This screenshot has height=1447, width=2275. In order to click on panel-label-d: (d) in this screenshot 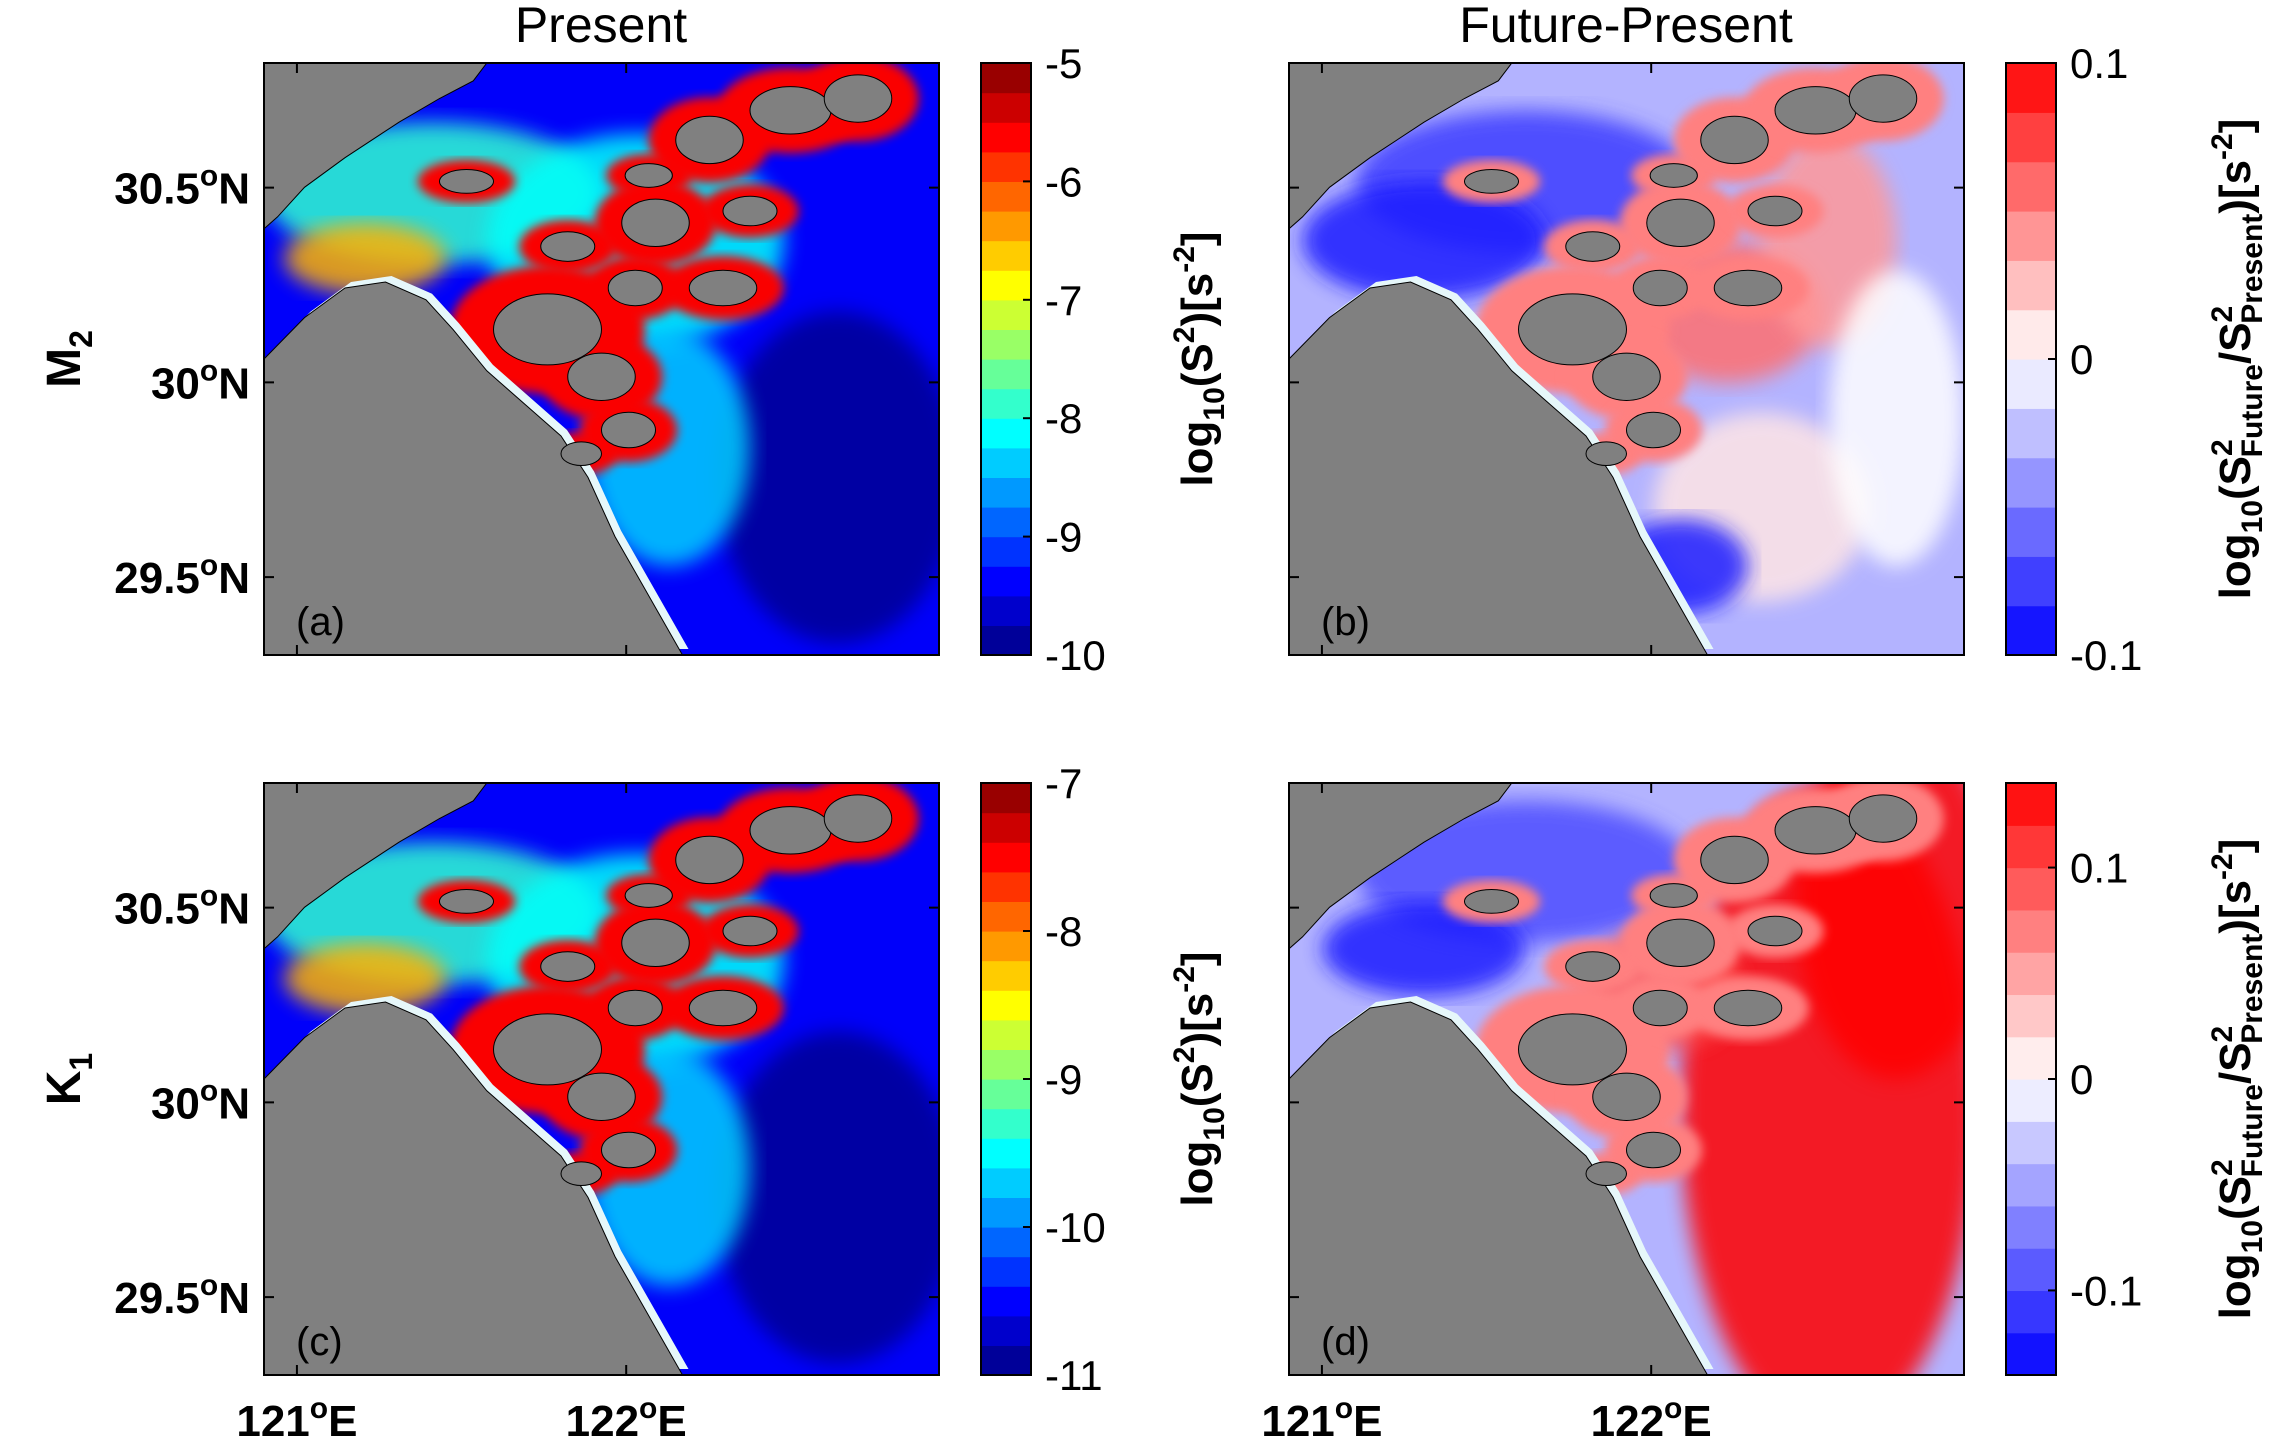, I will do `click(1345, 1342)`.